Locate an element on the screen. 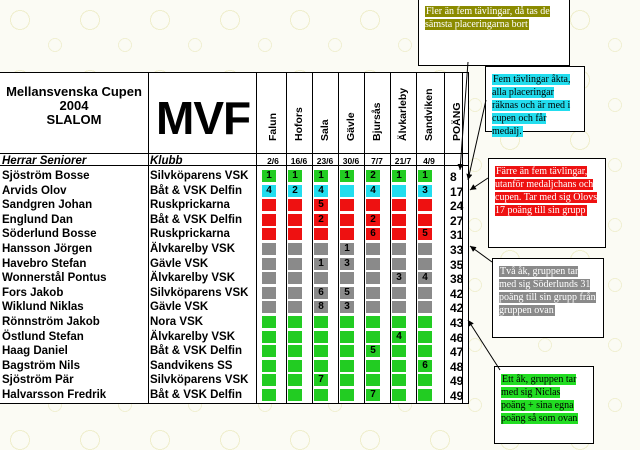  competitor-name: Sjöström Pär is located at coordinates (38, 380).